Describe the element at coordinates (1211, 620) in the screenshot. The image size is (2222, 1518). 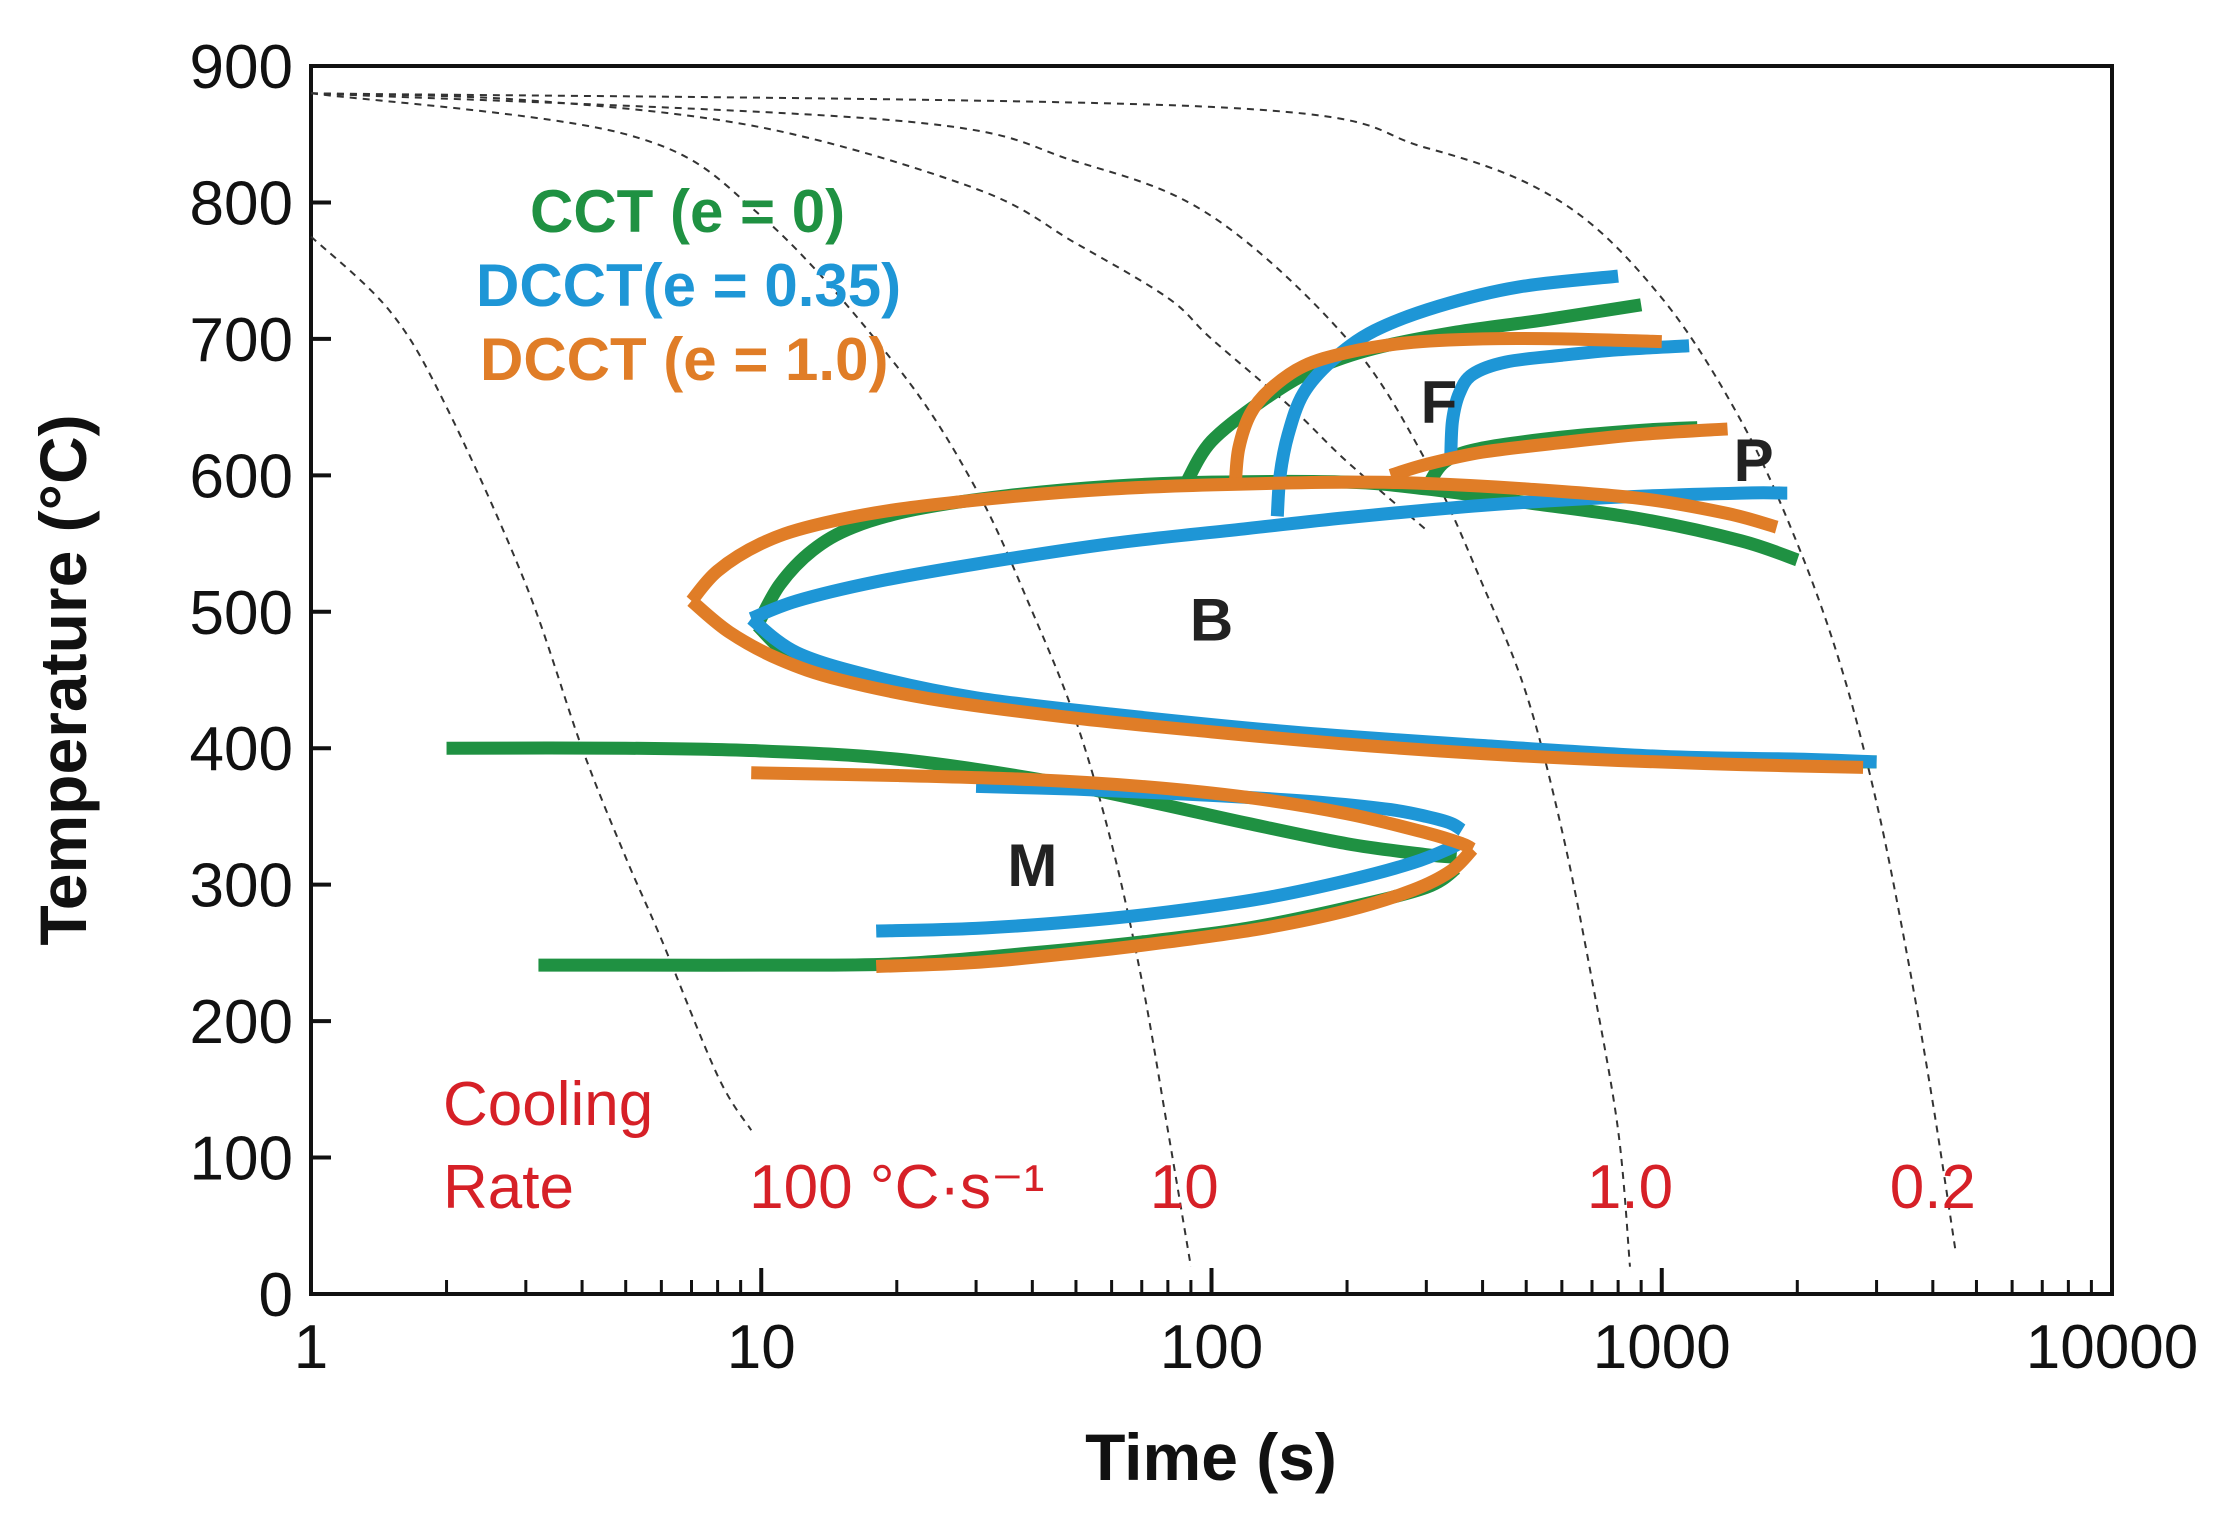
I see `region-label: B` at that location.